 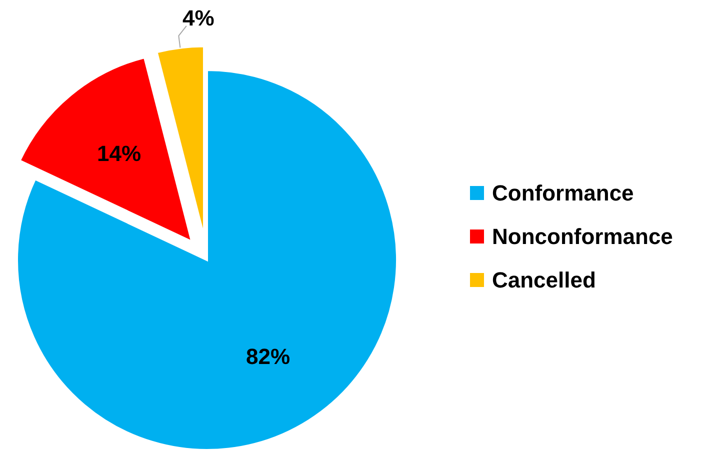 What do you see at coordinates (198, 17) in the screenshot?
I see `data-label: 4%` at bounding box center [198, 17].